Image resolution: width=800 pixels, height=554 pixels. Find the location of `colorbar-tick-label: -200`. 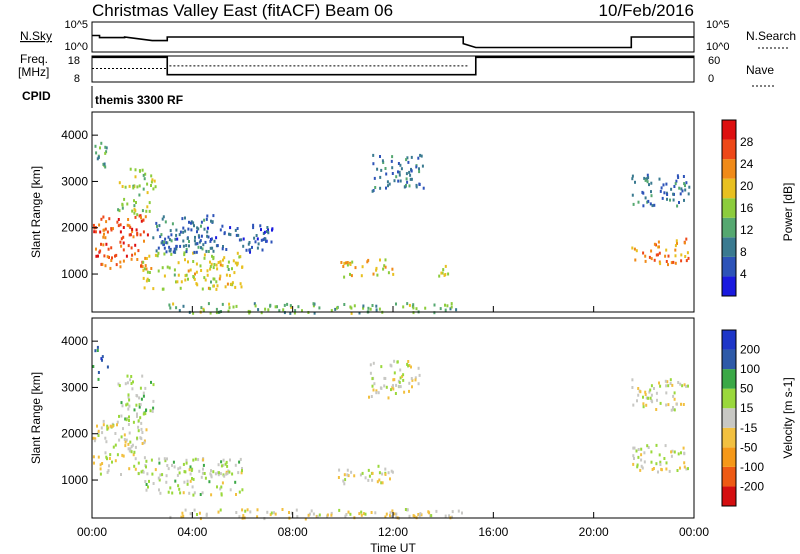

colorbar-tick-label: -200 is located at coordinates (752, 486).